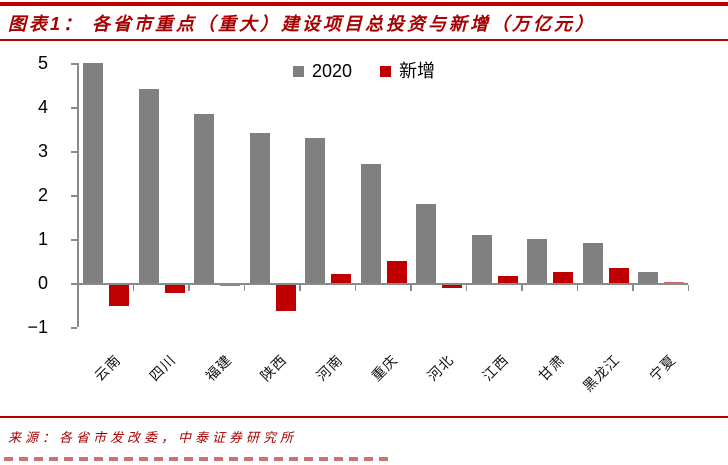 The height and width of the screenshot is (465, 728). I want to click on bar-2020-福建, so click(204, 198).